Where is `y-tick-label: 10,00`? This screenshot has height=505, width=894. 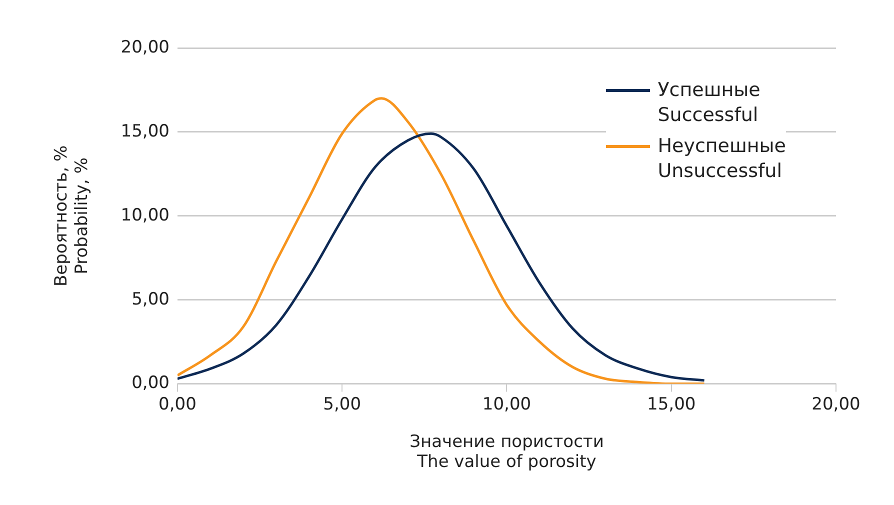
y-tick-label: 10,00 is located at coordinates (145, 215).